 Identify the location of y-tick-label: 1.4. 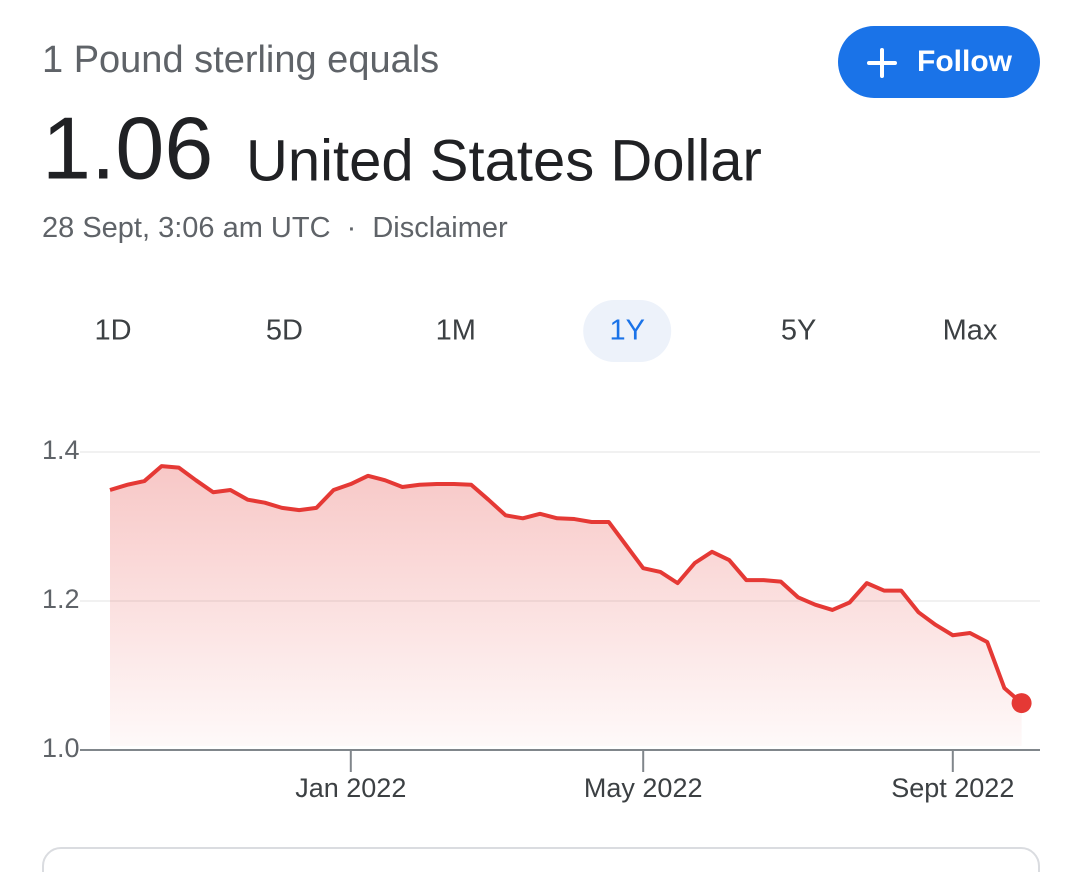
(61, 450).